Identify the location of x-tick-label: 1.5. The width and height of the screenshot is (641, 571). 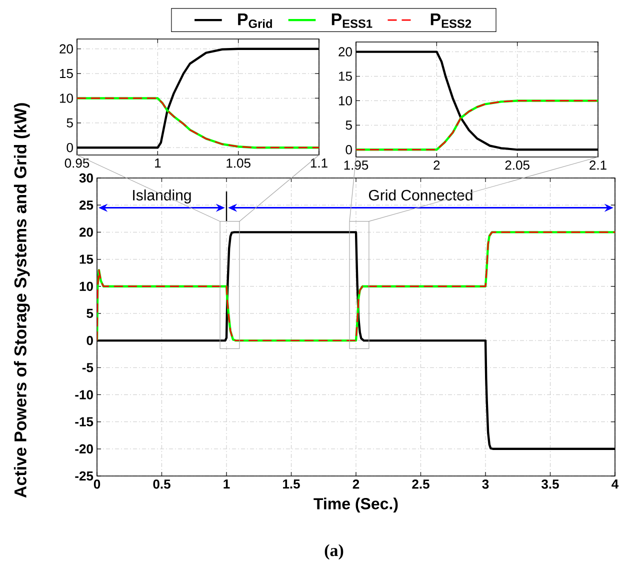
(291, 484).